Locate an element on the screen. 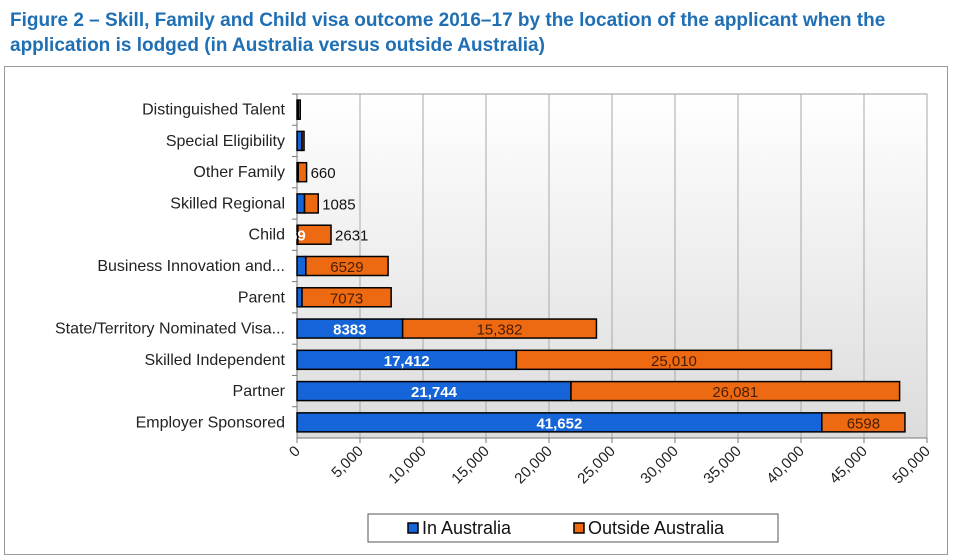 Image resolution: width=954 pixels, height=560 pixels. data-label-in-australia: 21,744 is located at coordinates (434, 392).